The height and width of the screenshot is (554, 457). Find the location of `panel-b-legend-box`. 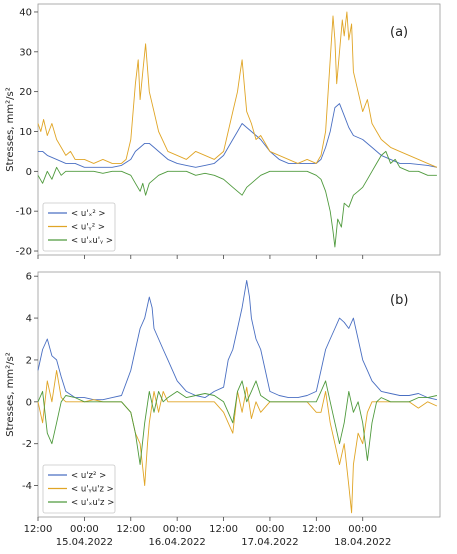

panel-b-legend-box is located at coordinates (79, 489).